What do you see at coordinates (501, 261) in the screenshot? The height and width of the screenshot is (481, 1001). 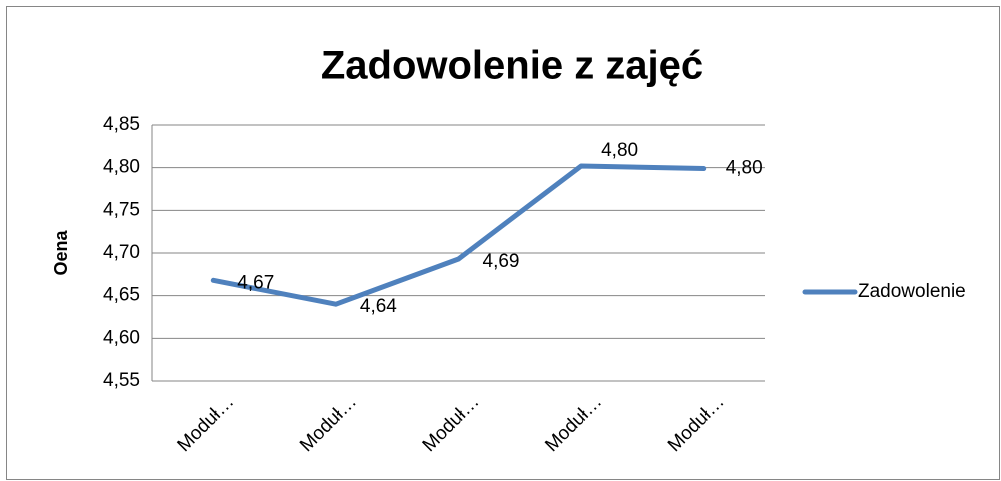 I see `data-label: 4,69` at bounding box center [501, 261].